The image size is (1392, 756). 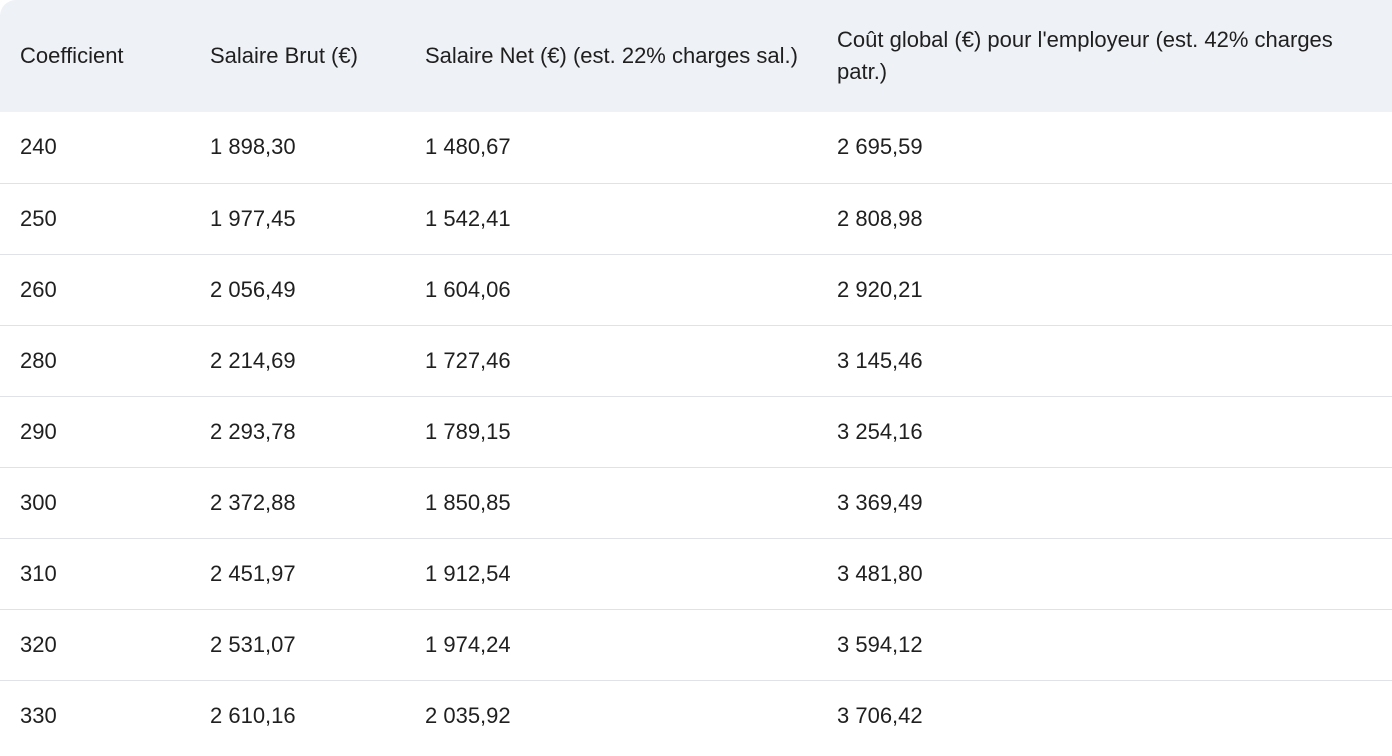 I want to click on cell-salaire-net: 1 542,41, so click(x=468, y=218).